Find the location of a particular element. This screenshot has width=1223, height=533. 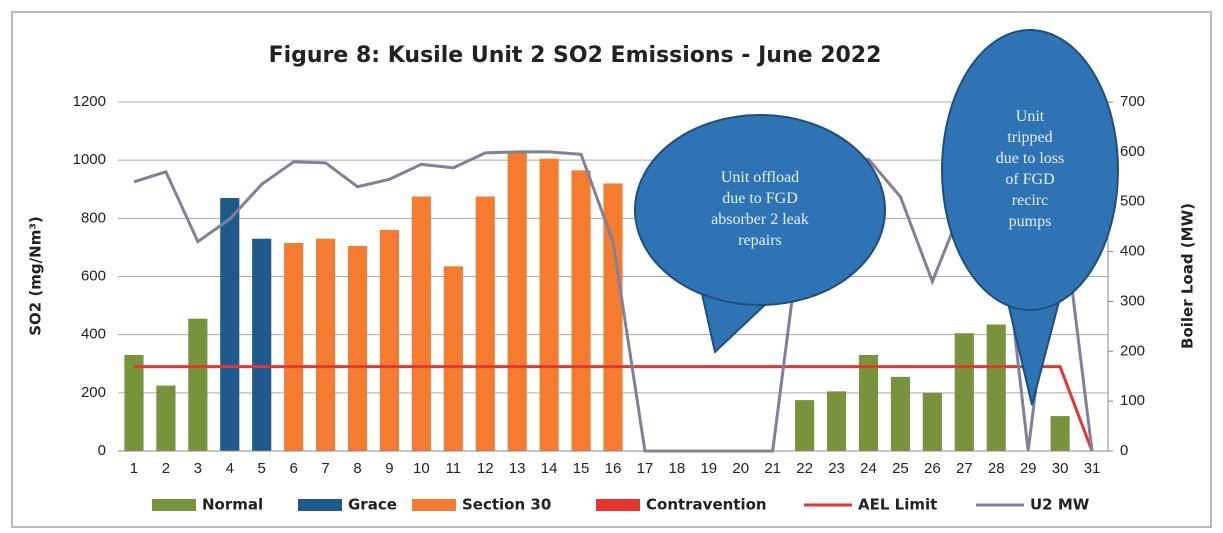

legend-label: Contravention is located at coordinates (706, 505).